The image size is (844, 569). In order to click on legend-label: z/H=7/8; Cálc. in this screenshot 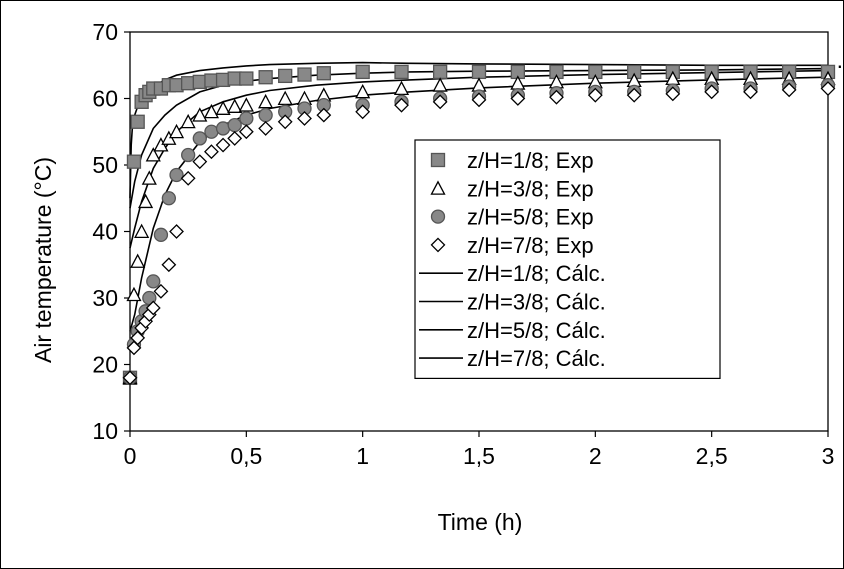, I will do `click(536, 358)`.